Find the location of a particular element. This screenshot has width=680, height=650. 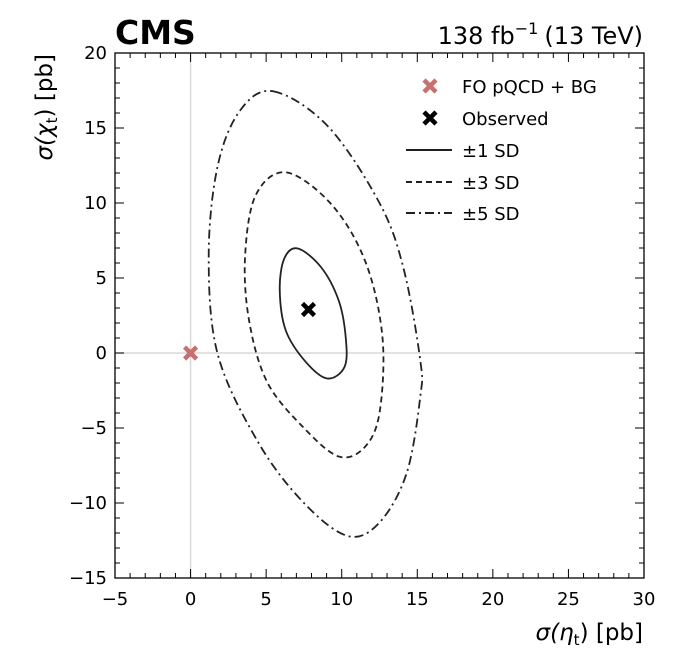

legend-label: FO pQCD + BG is located at coordinates (529, 87).